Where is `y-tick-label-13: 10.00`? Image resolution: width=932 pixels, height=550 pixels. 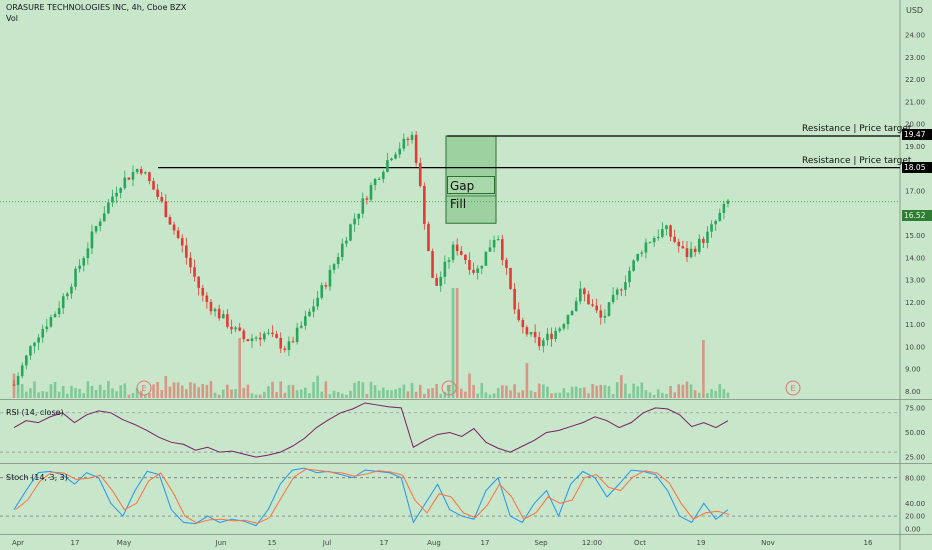 y-tick-label-13: 10.00 is located at coordinates (915, 347).